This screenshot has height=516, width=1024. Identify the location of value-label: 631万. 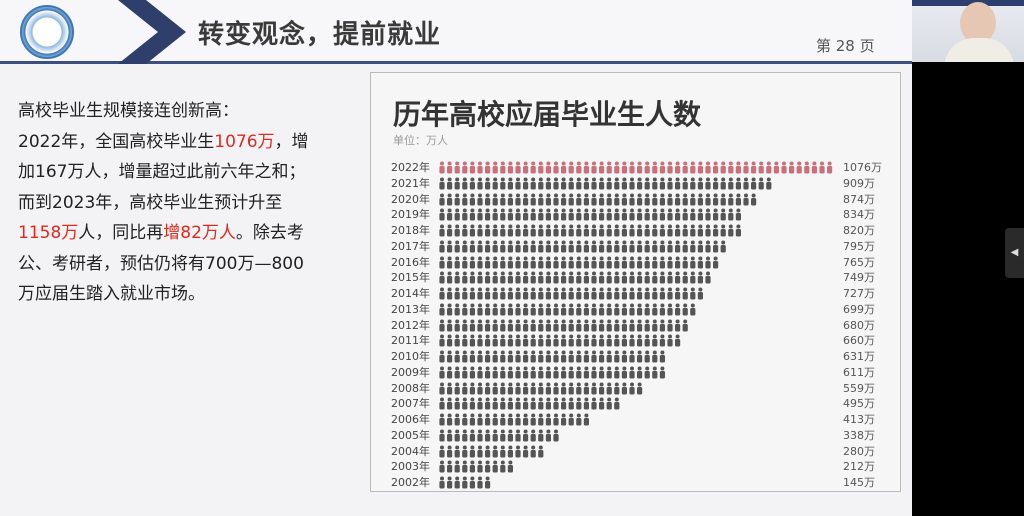
(859, 356).